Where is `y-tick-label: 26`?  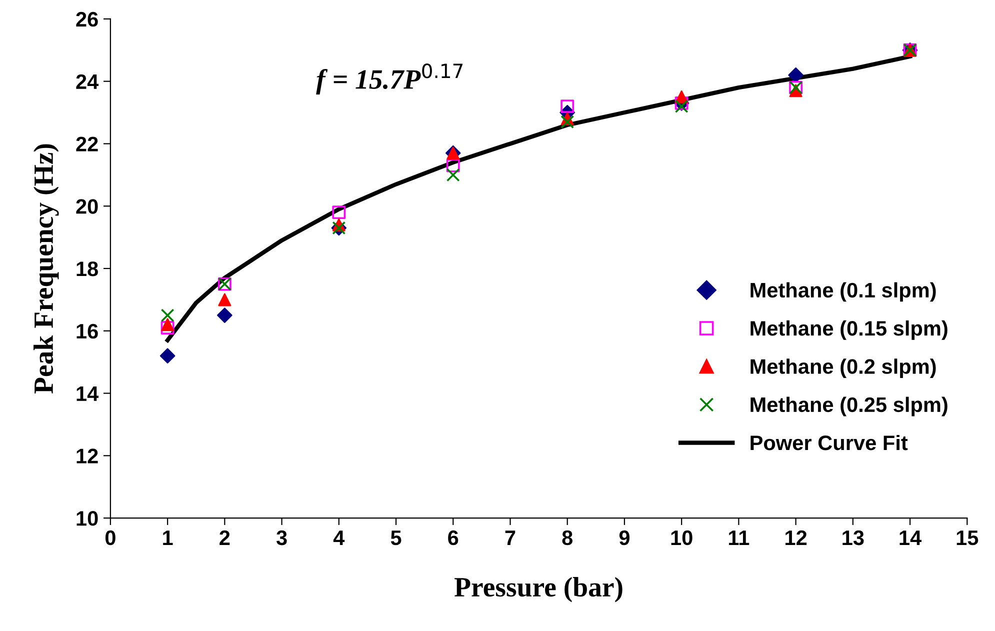 y-tick-label: 26 is located at coordinates (87, 19).